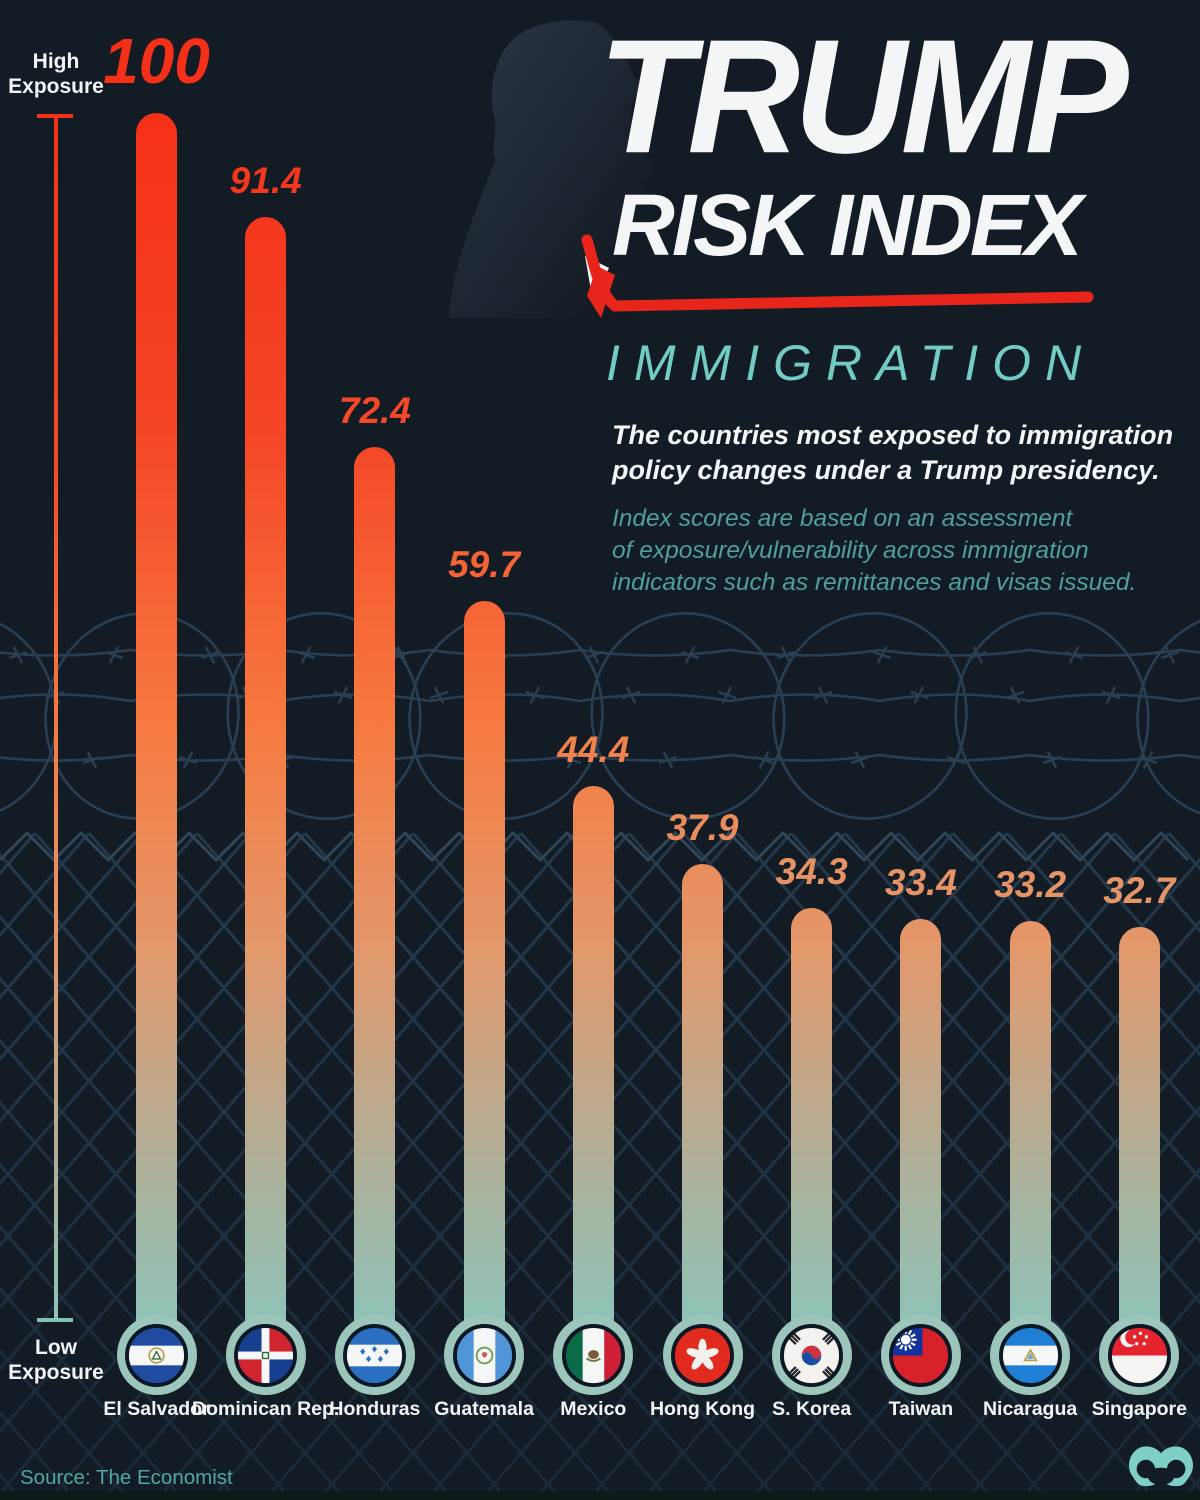  Describe the element at coordinates (702, 827) in the screenshot. I see `bar-value-label: 37.9` at that location.